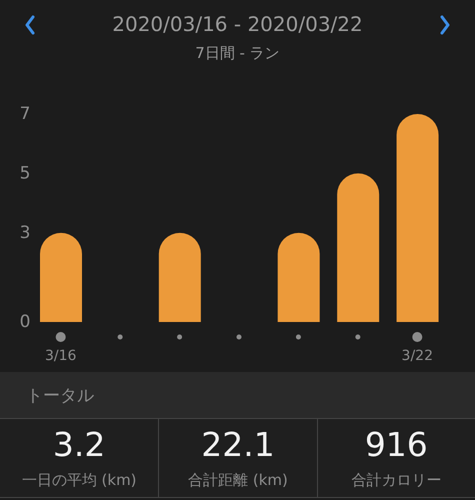 The height and width of the screenshot is (500, 475). What do you see at coordinates (79, 444) in the screenshot?
I see `text: 3.2` at bounding box center [79, 444].